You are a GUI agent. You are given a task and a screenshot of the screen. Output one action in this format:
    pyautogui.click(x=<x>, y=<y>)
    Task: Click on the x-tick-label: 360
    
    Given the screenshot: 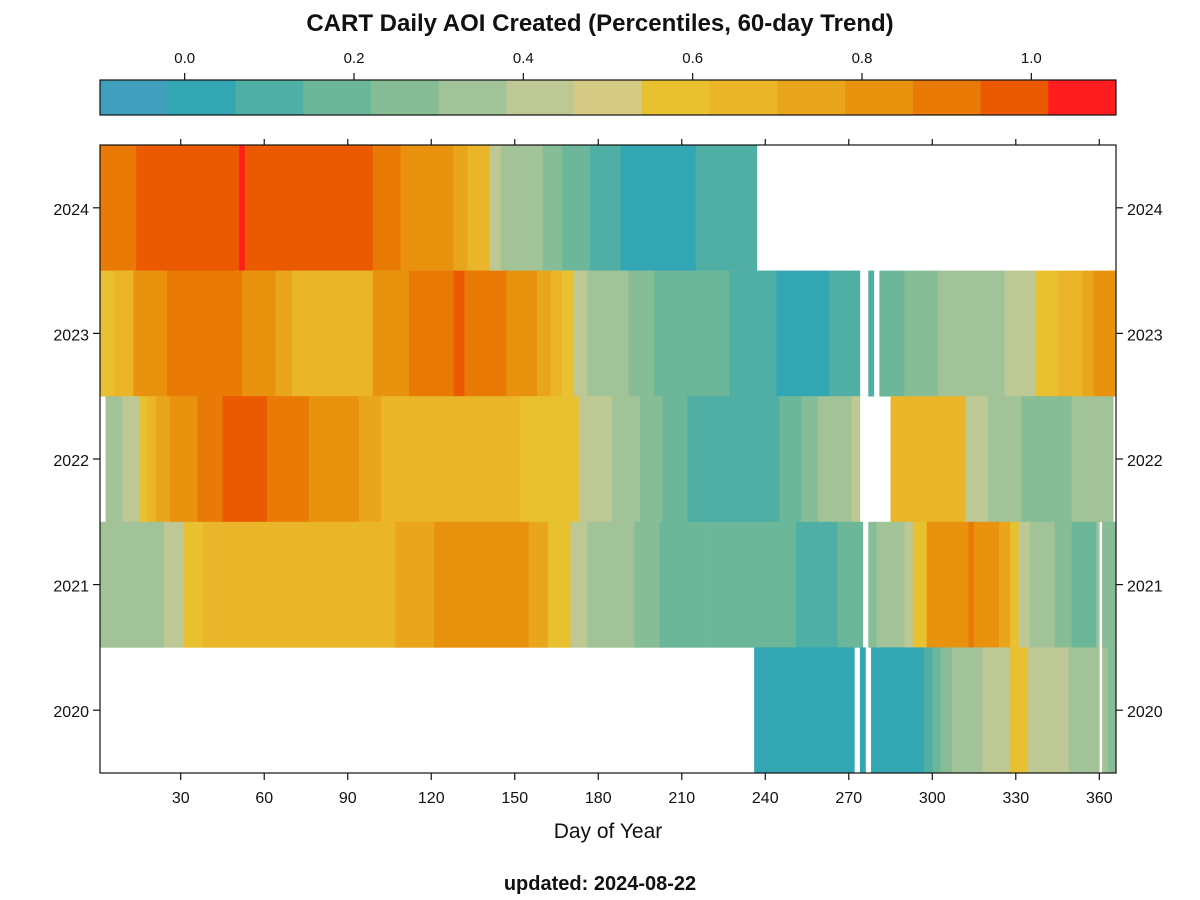 What is the action you would take?
    pyautogui.click(x=1099, y=798)
    